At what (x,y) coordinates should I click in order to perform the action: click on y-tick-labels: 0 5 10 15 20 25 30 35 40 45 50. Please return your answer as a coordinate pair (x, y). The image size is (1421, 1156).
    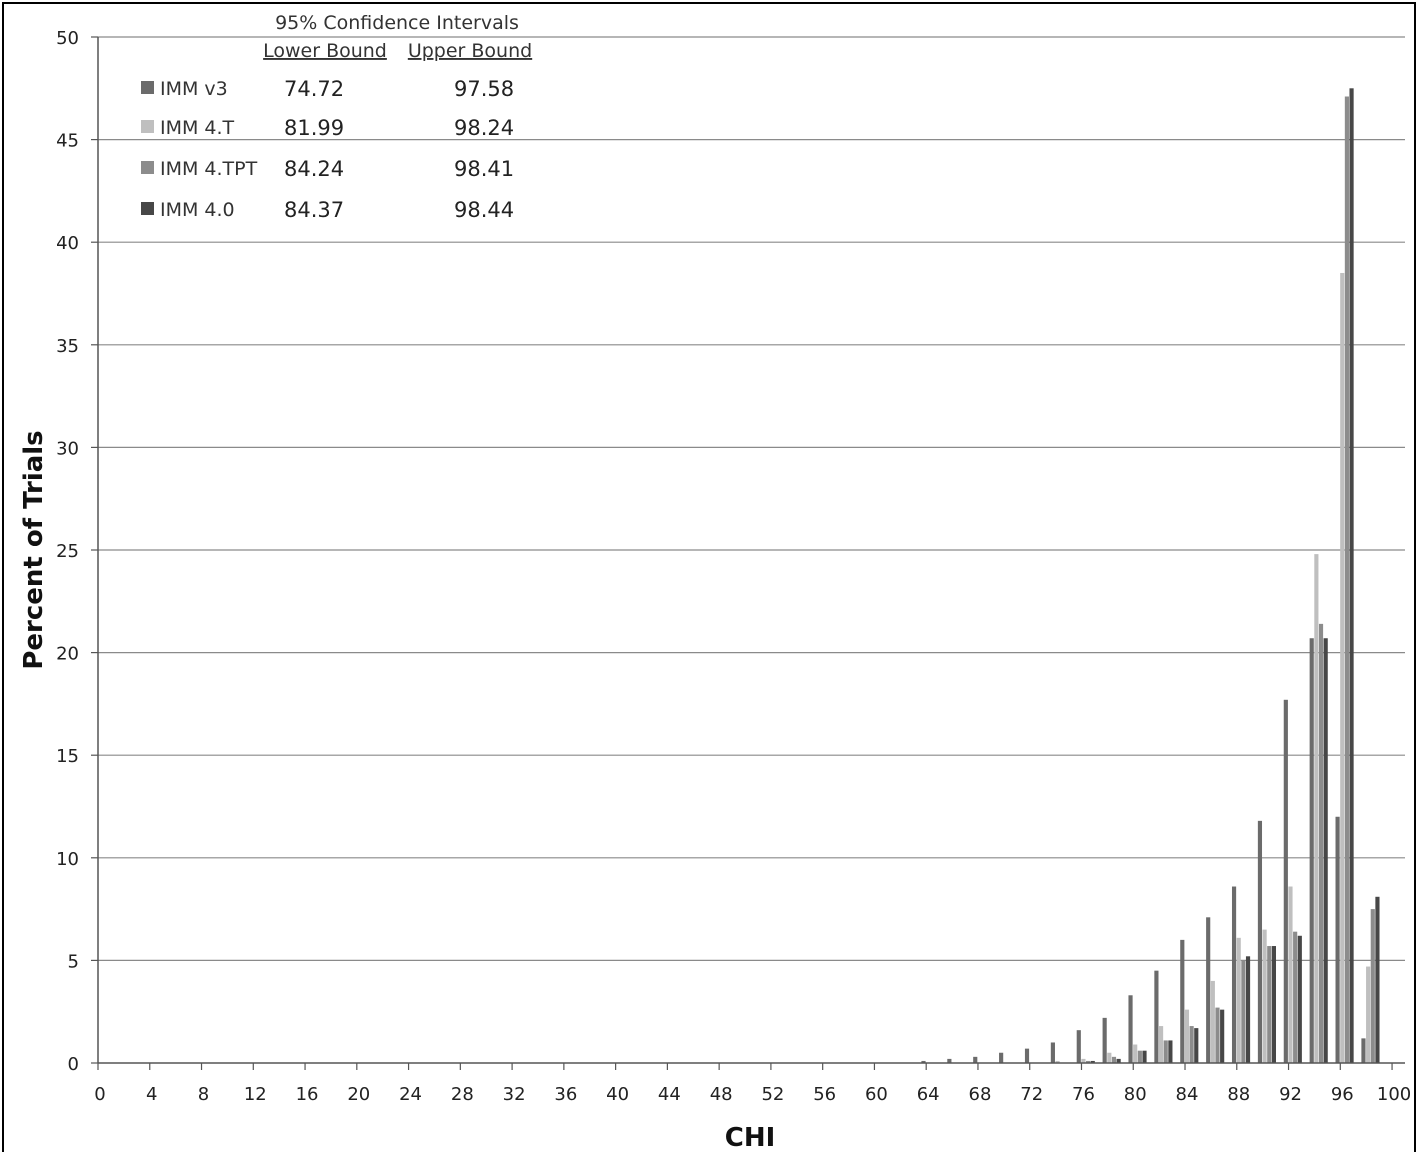
    Looking at the image, I should click on (67, 551).